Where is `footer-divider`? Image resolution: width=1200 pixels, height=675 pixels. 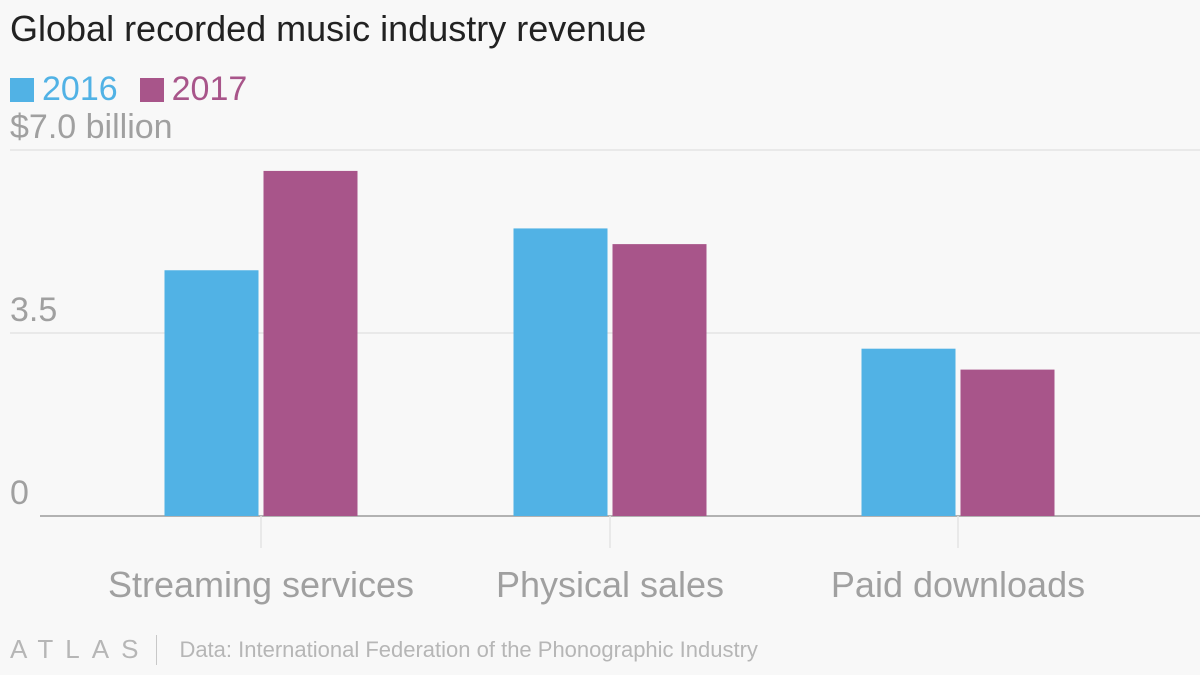 footer-divider is located at coordinates (157, 649).